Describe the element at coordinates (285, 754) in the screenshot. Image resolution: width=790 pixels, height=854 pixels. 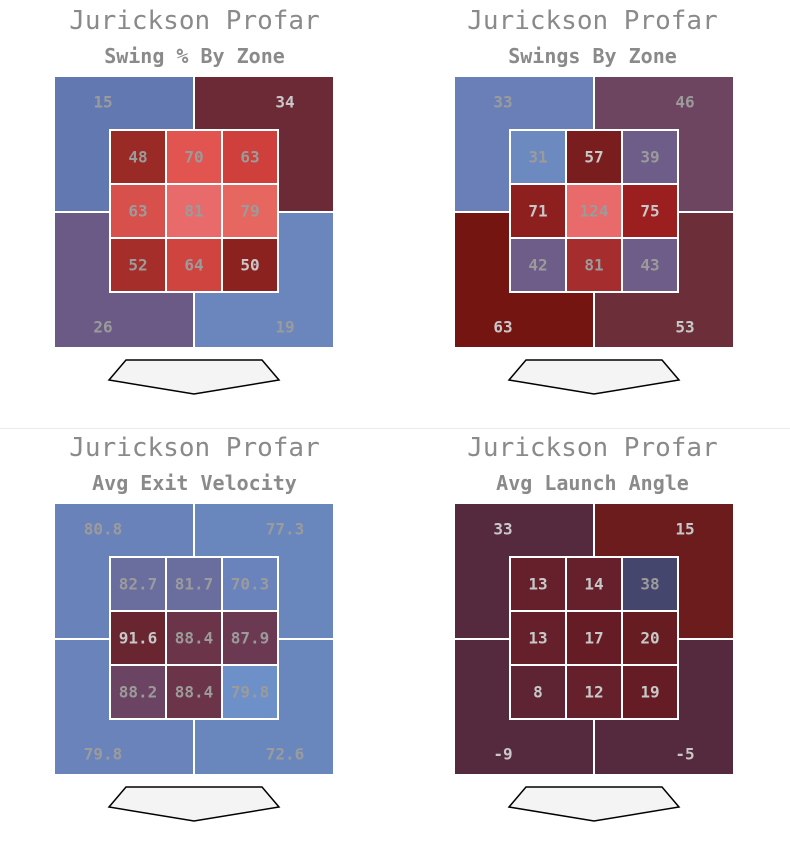
I see `outer-zone-label-br: 72.6` at that location.